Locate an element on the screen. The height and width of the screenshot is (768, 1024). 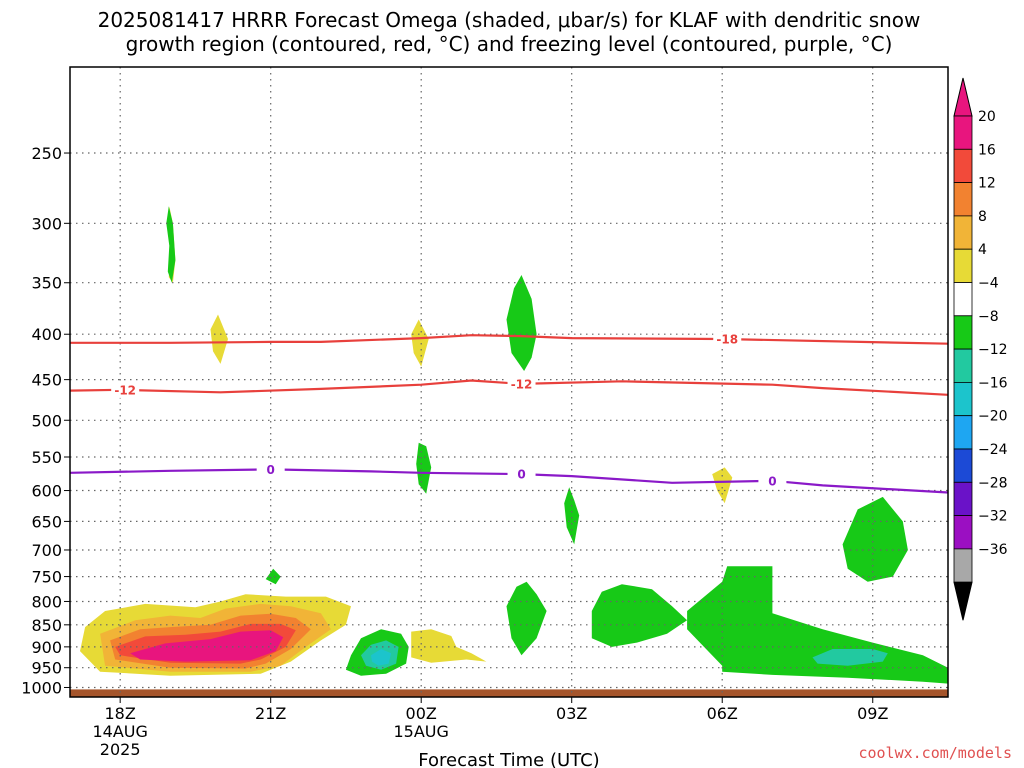
ytick-label-700: 700 is located at coordinates (46, 550).